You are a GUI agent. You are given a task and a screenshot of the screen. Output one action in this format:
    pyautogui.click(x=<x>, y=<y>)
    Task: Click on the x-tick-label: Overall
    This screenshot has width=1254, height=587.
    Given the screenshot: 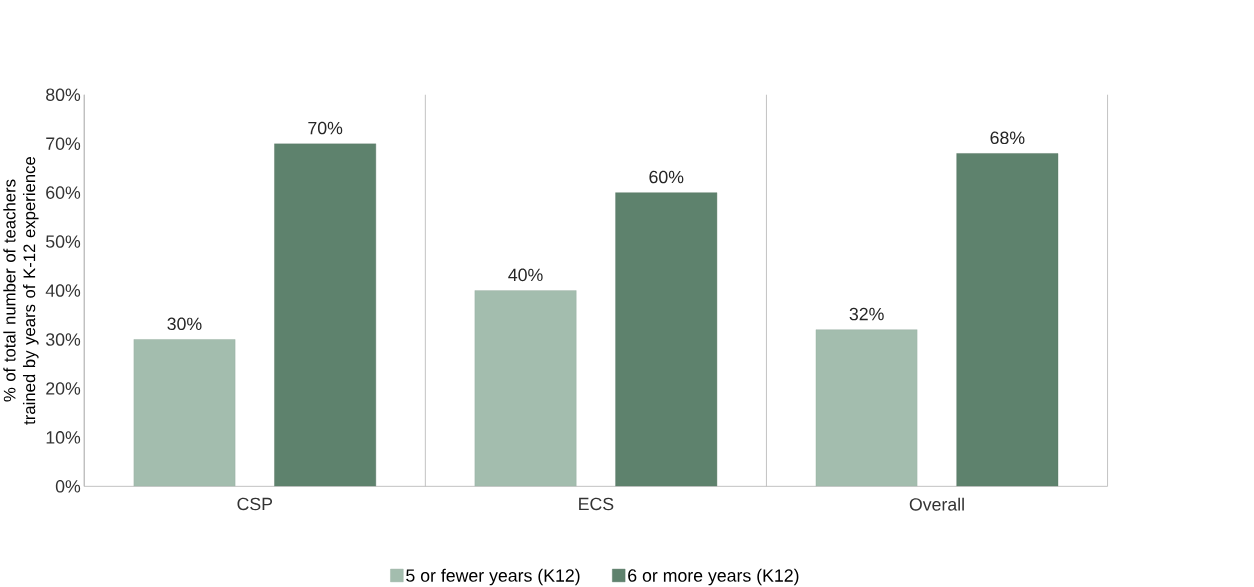 What is the action you would take?
    pyautogui.click(x=936, y=504)
    